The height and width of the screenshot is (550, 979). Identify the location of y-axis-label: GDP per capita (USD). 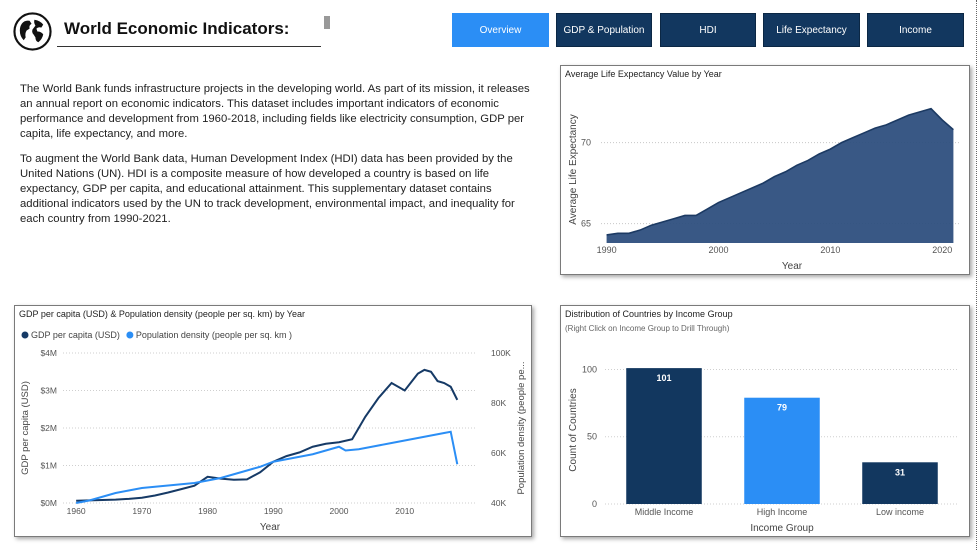
(25, 428).